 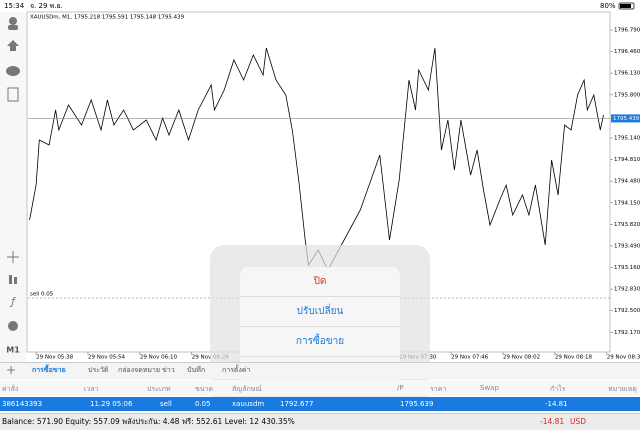 What do you see at coordinates (247, 389) in the screenshot?
I see `column-header: สัญลักษณ์` at bounding box center [247, 389].